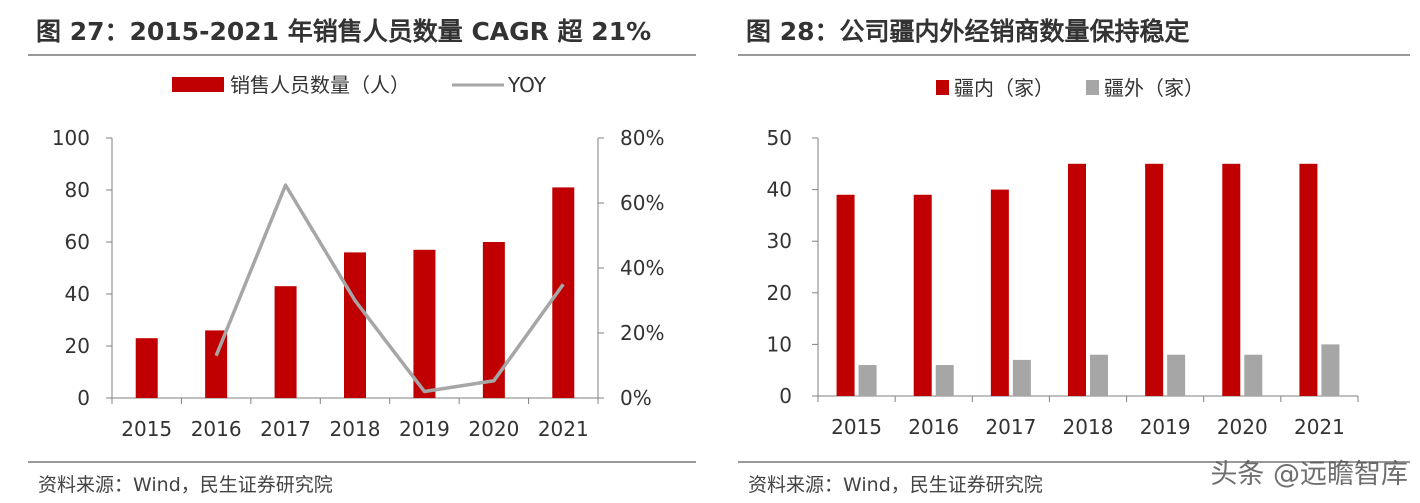  What do you see at coordinates (77, 346) in the screenshot?
I see `left-y-tick-label: 20` at bounding box center [77, 346].